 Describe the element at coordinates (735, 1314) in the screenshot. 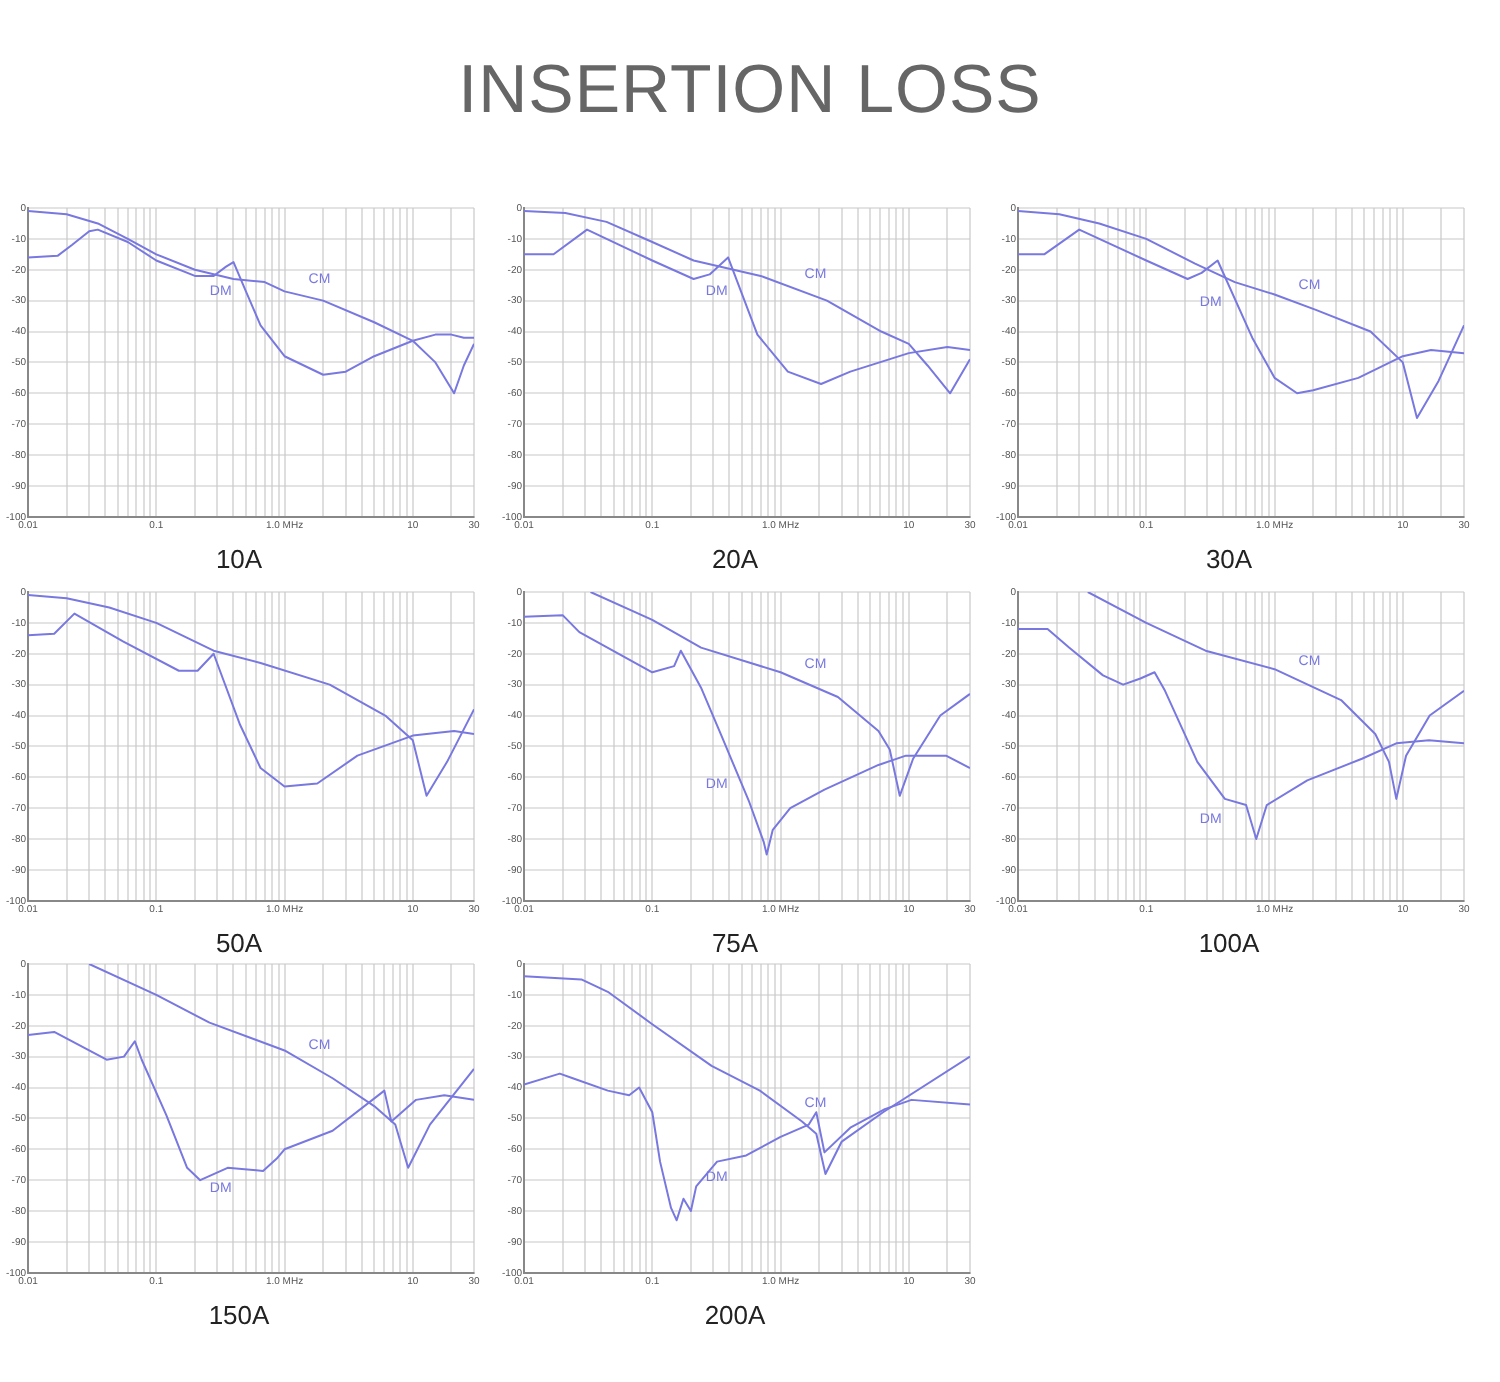

I see `text: 200A` at that location.